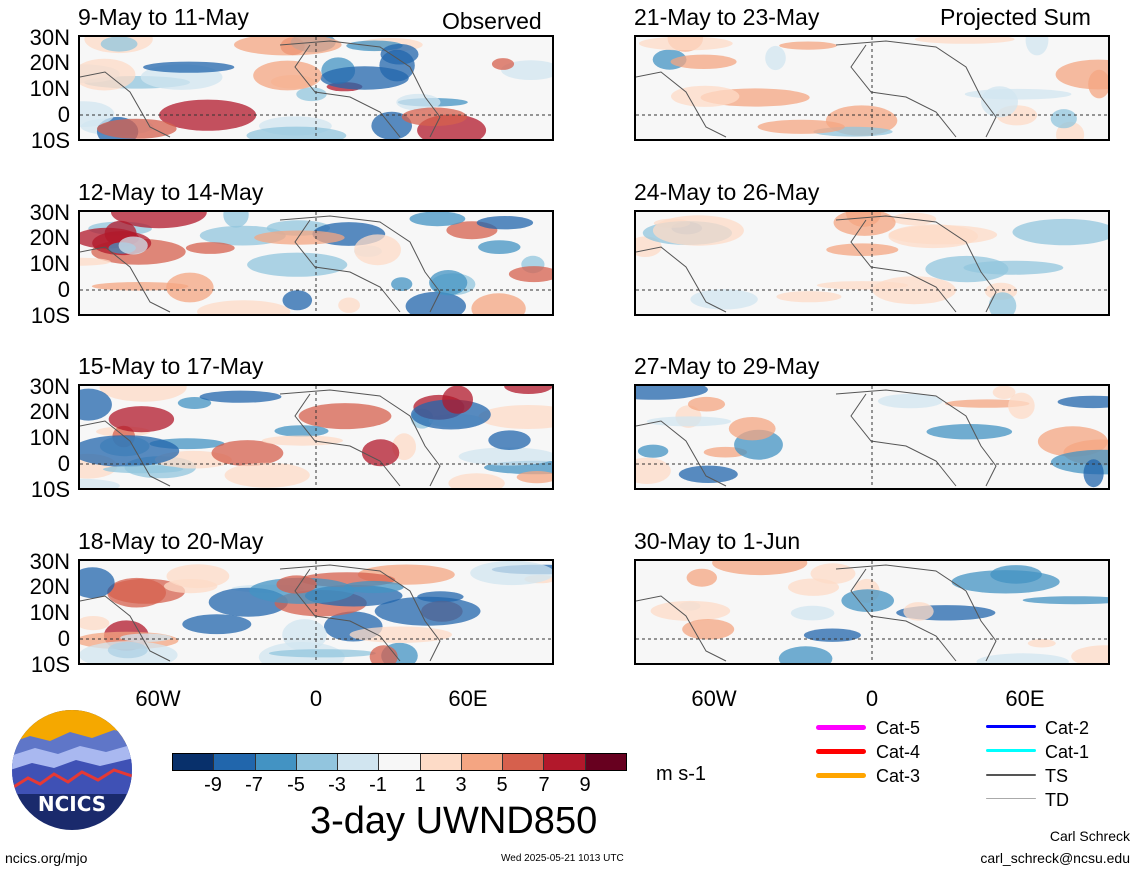 The width and height of the screenshot is (1135, 872). What do you see at coordinates (562, 858) in the screenshot?
I see `footer-timestamp: Wed 2025-05-21 1013 UTC` at bounding box center [562, 858].